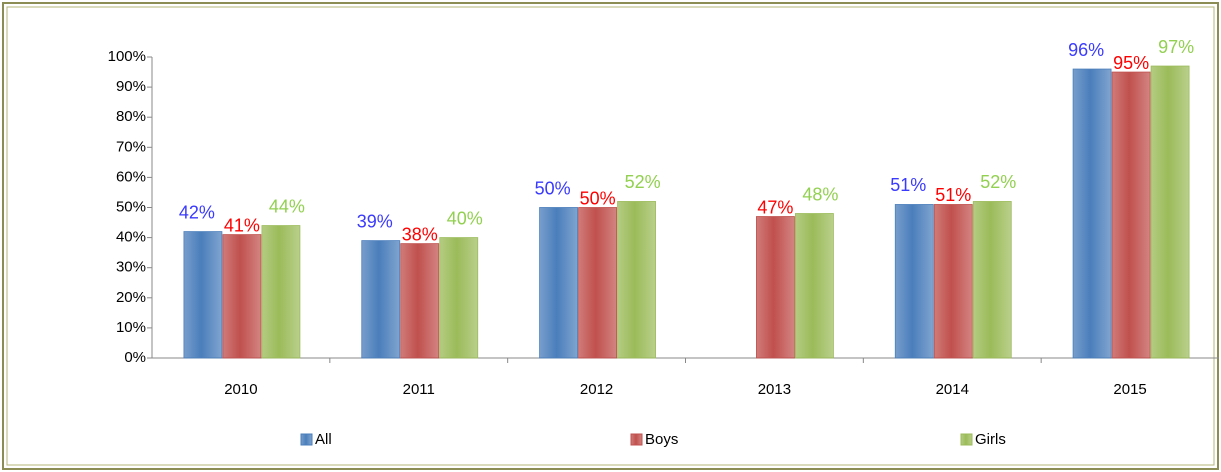  What do you see at coordinates (990, 439) in the screenshot?
I see `legend-label: Girls` at bounding box center [990, 439].